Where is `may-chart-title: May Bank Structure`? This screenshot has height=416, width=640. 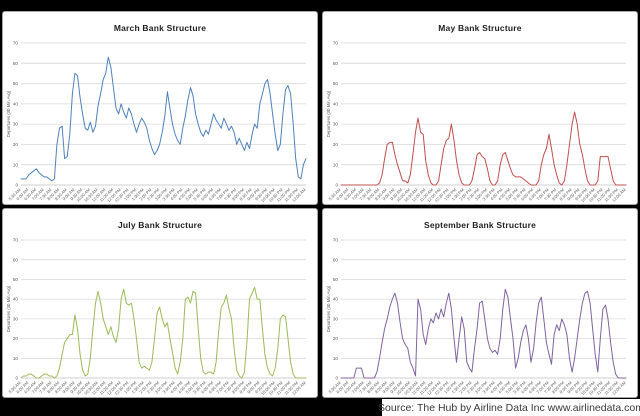 may-chart-title: May Bank Structure is located at coordinates (480, 28).